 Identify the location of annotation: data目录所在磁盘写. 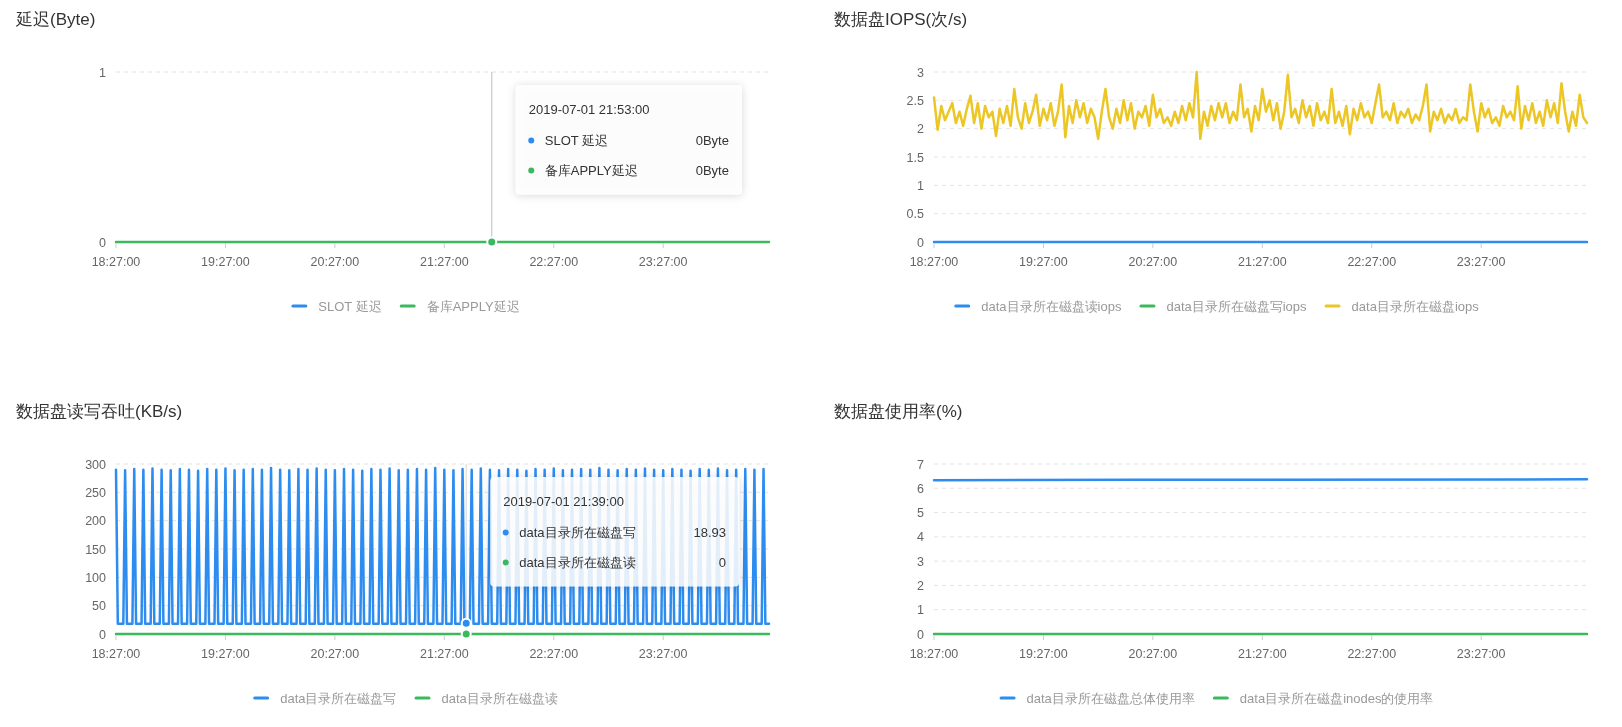
(577, 532).